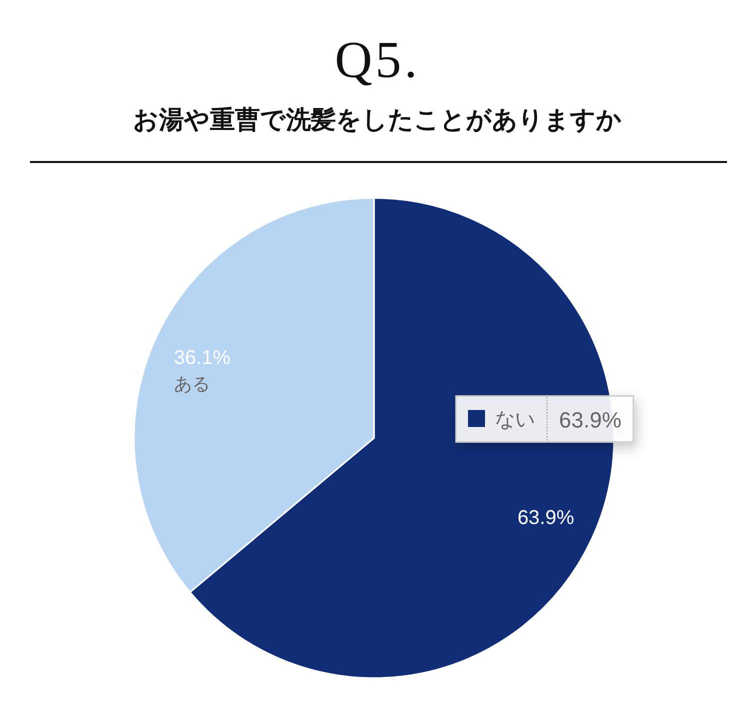  Describe the element at coordinates (192, 384) in the screenshot. I see `slice-label: ある` at that location.